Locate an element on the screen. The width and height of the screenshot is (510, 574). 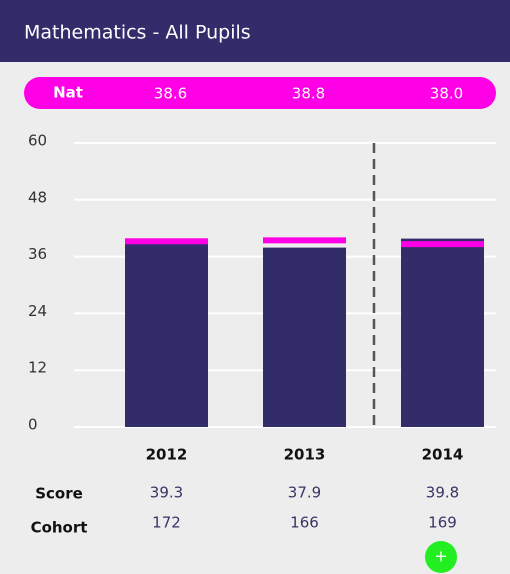
add-button is located at coordinates (441, 557).